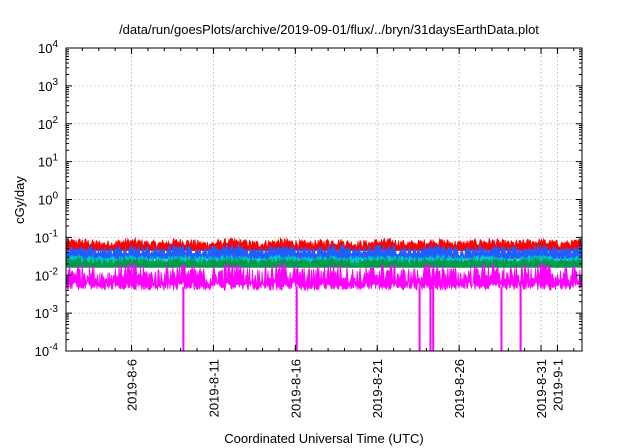 This screenshot has width=640, height=448. I want to click on x-axis-label: Coordinated Universal Time (UTC), so click(323, 438).